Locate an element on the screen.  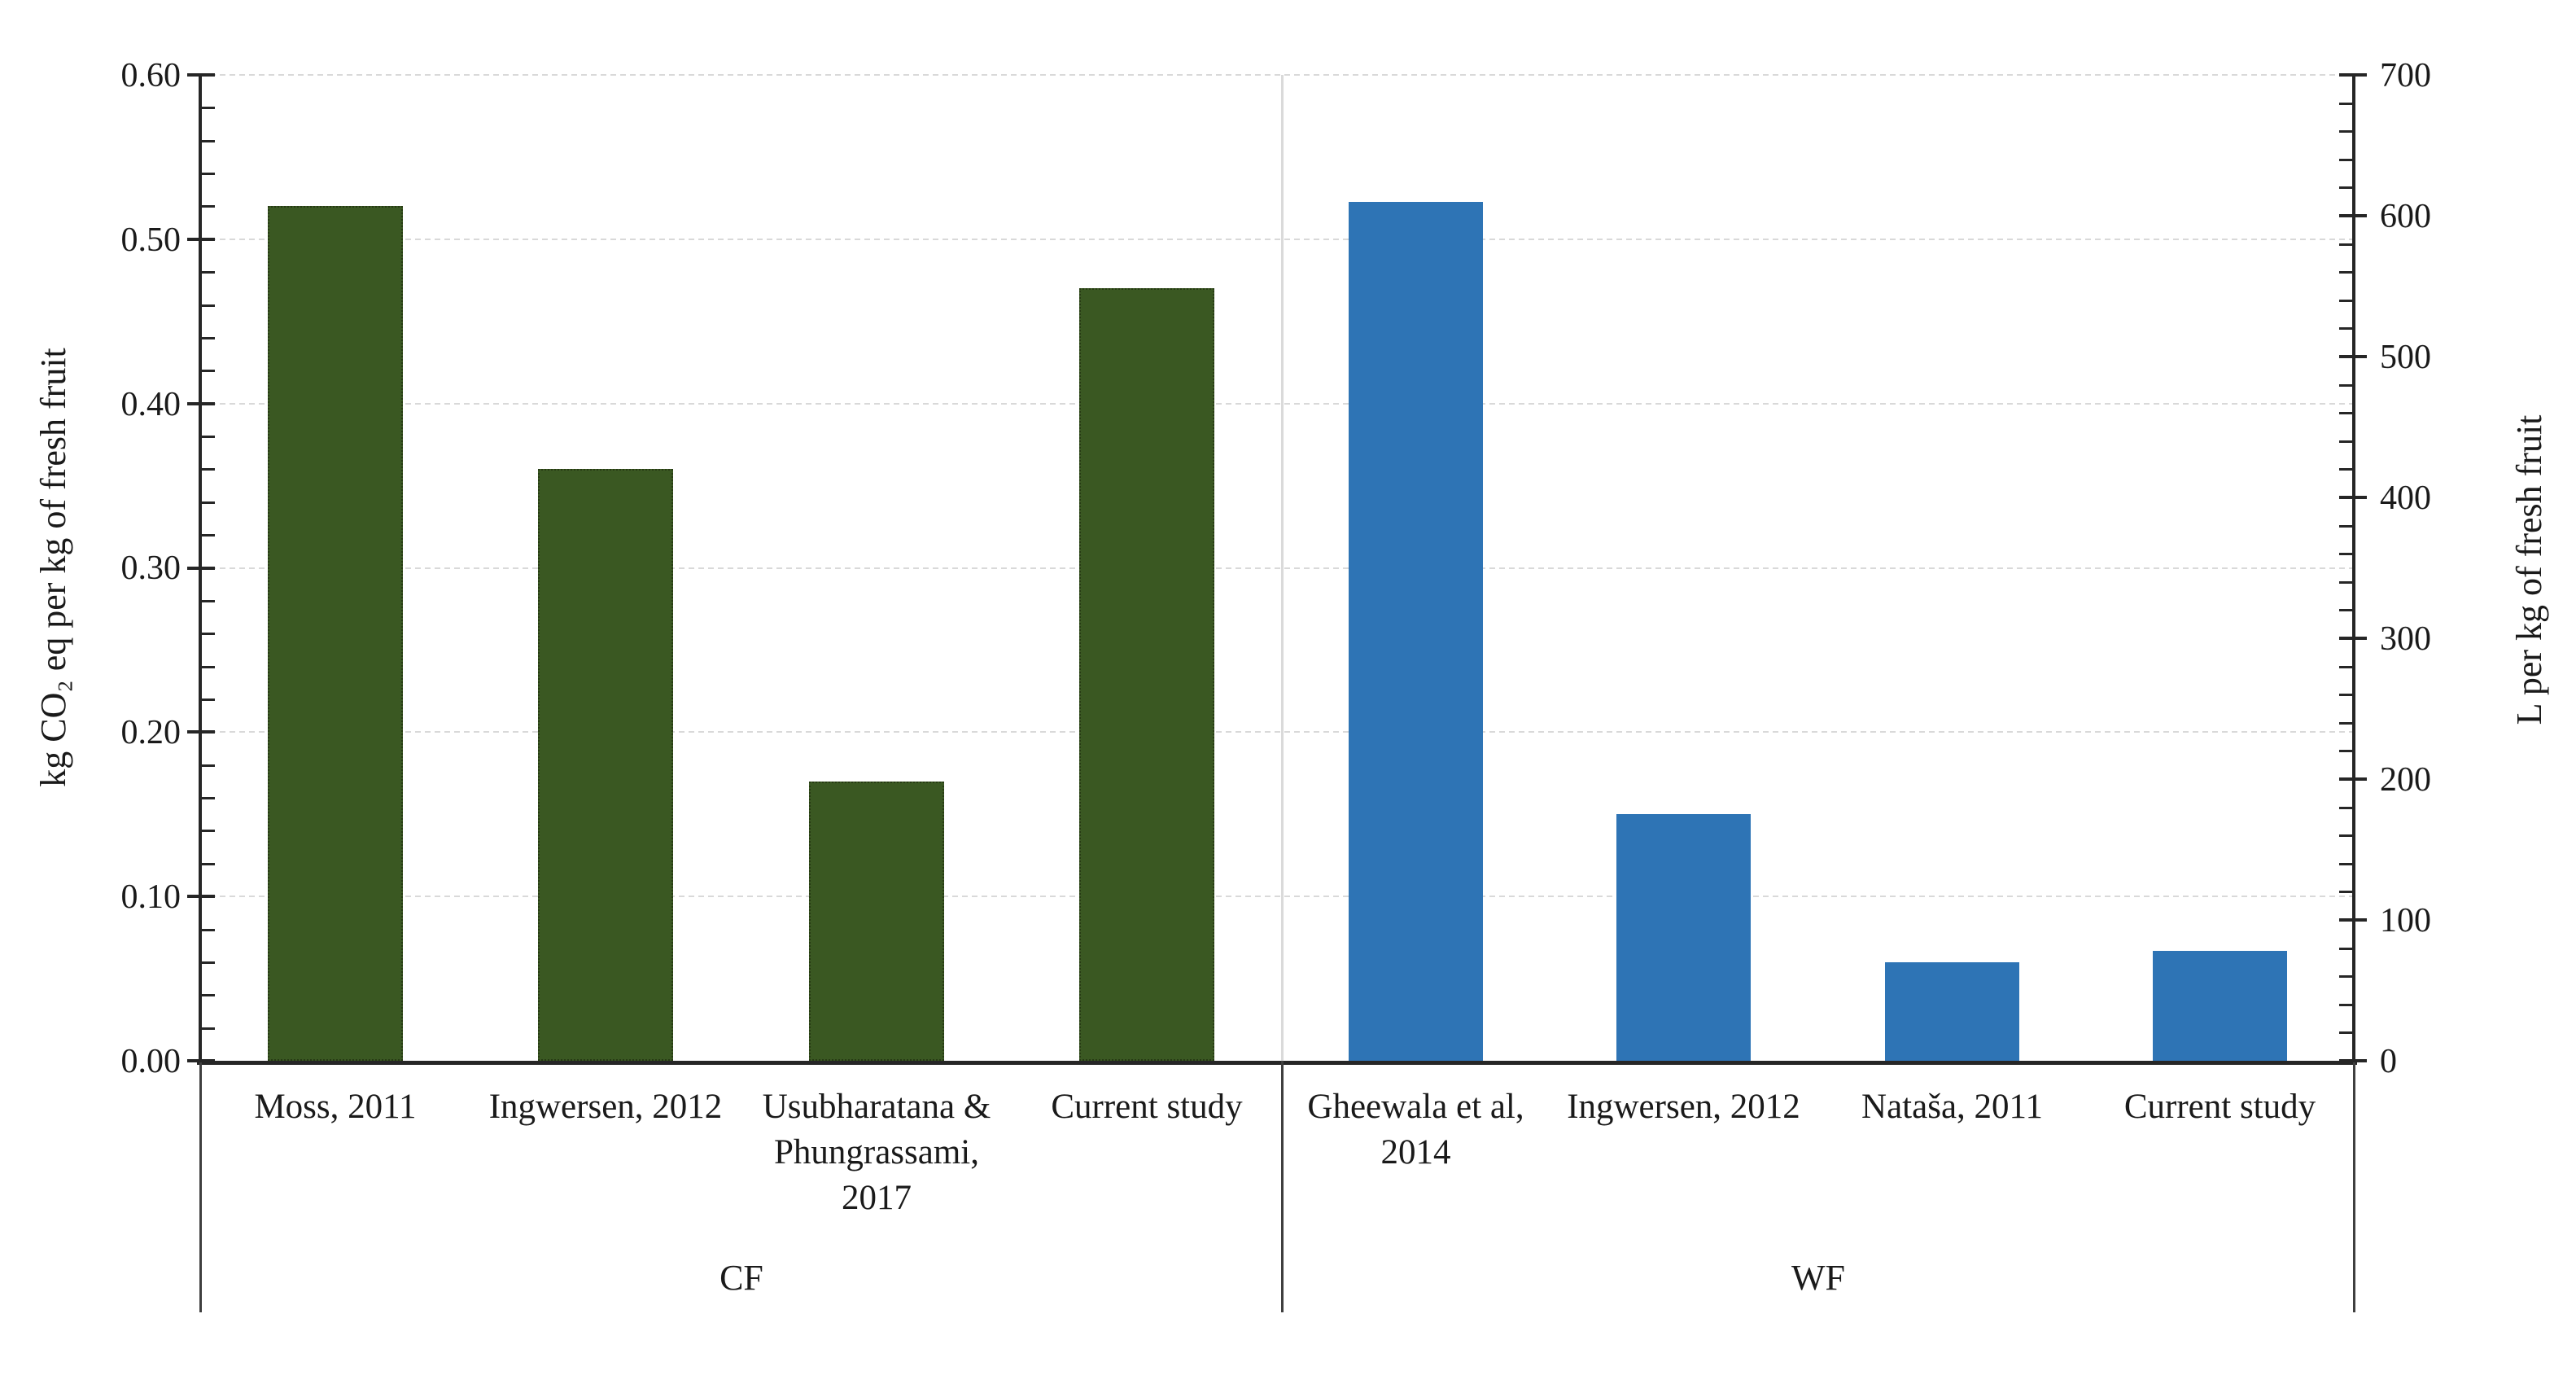
x-axis-label-line: Gheewala et al, is located at coordinates (1415, 1107).